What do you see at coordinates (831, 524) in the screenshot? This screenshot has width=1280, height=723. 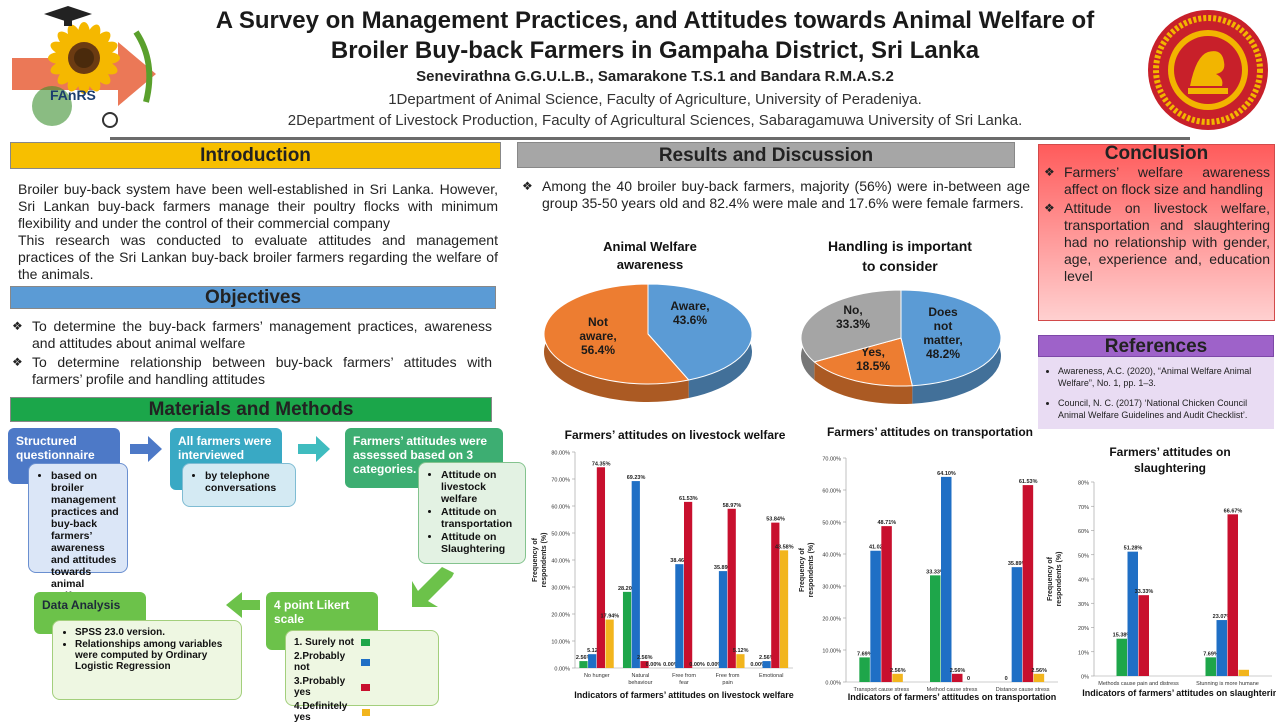 I see `y-tick-label: 50.00%` at bounding box center [831, 524].